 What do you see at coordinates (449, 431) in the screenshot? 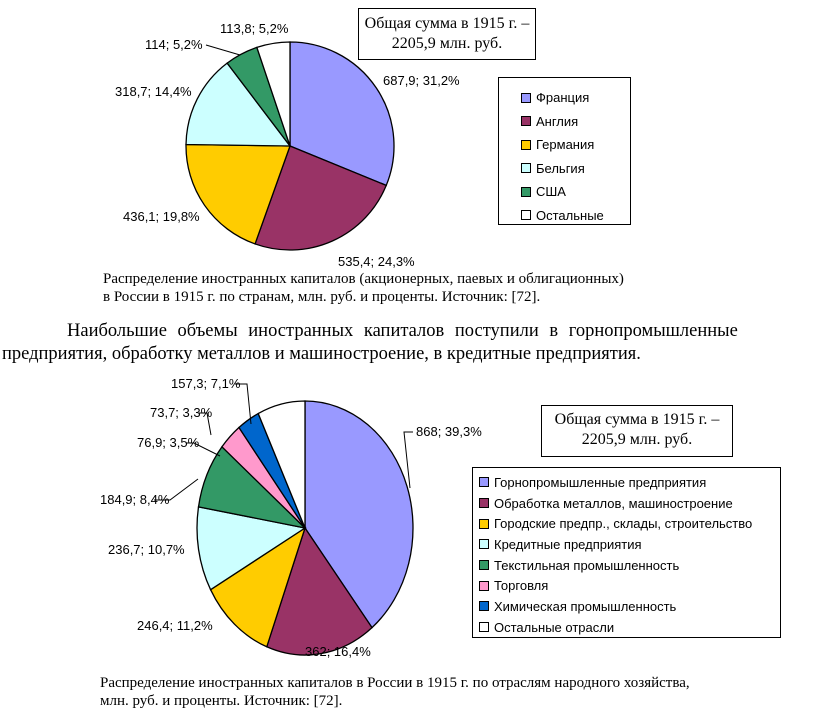
I see `data-label: 868; 39,3%` at bounding box center [449, 431].